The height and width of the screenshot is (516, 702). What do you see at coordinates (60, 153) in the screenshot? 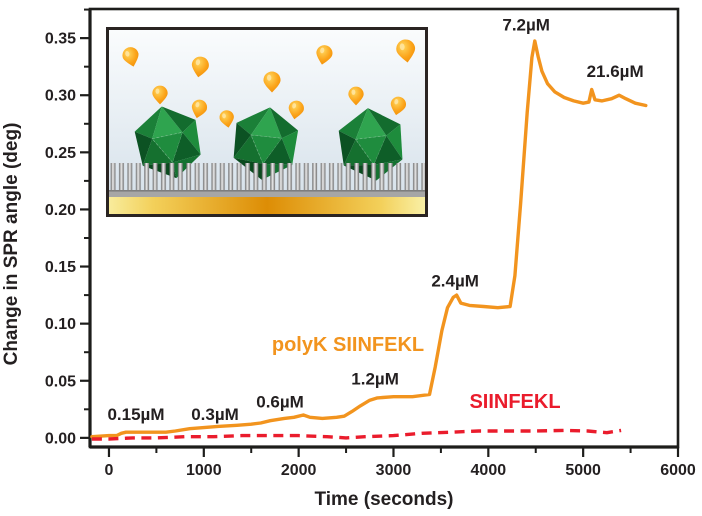
I see `y-tick-label: 0.25` at bounding box center [60, 153].